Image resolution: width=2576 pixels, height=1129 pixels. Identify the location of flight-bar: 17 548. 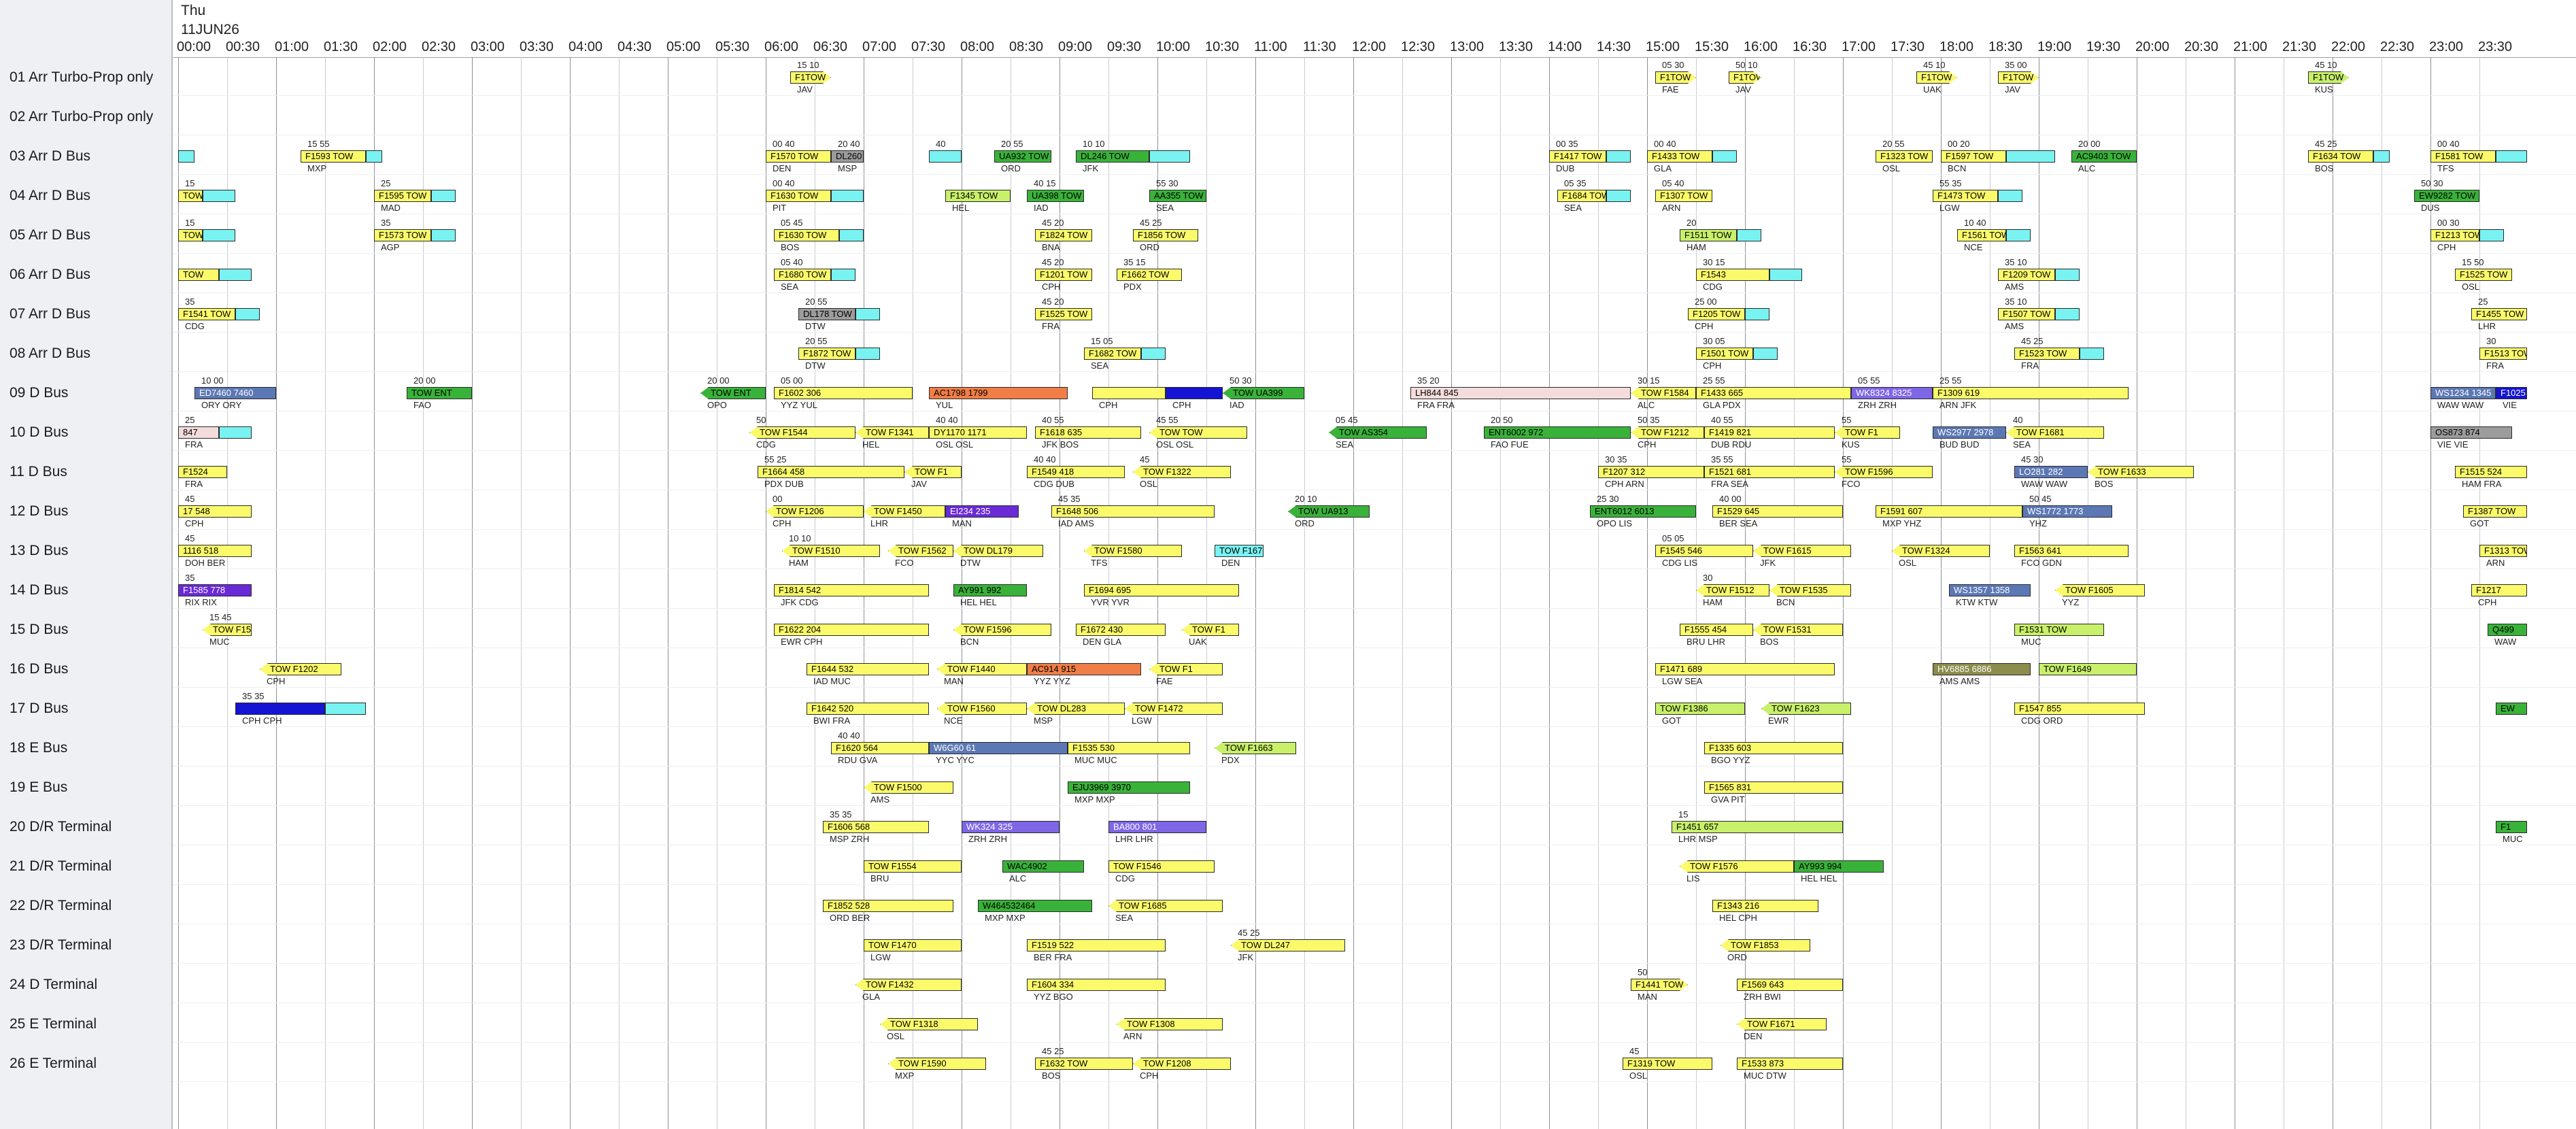
(215, 511).